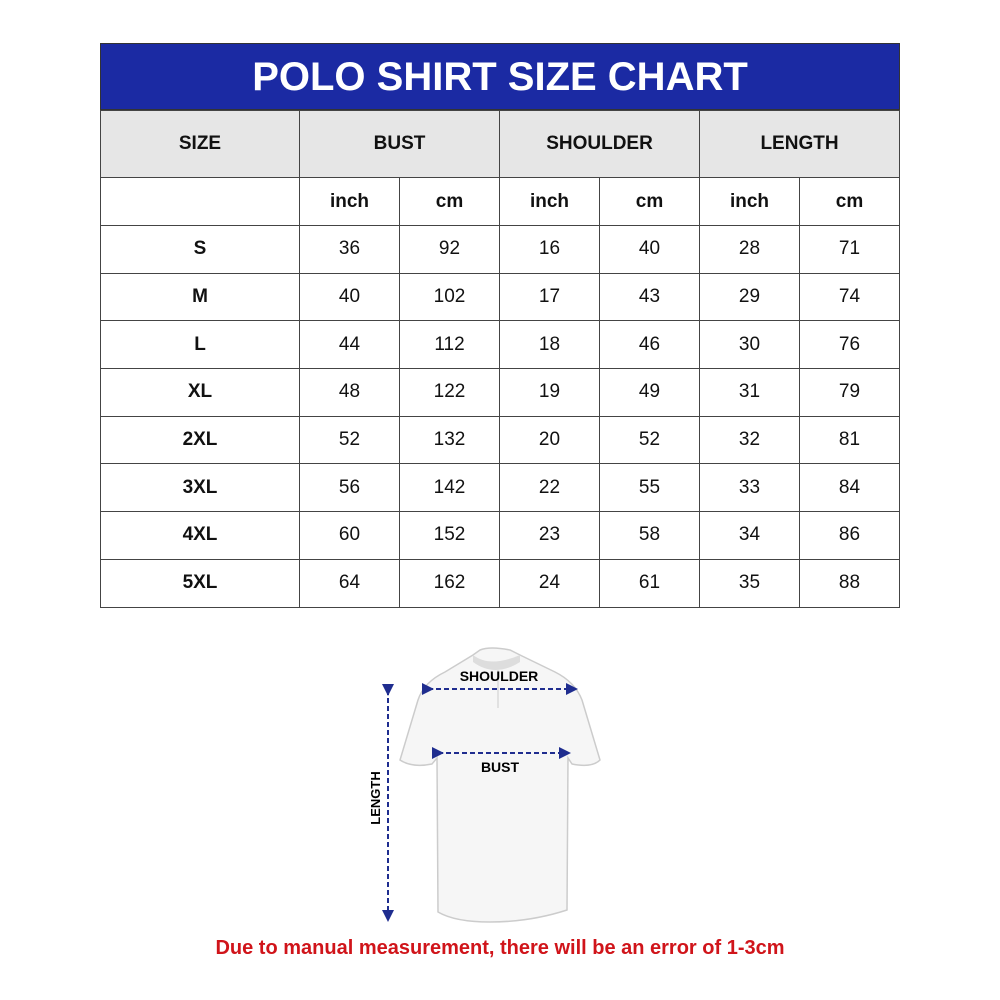 Image resolution: width=1000 pixels, height=1000 pixels. Describe the element at coordinates (849, 297) in the screenshot. I see `value-cell: 74` at that location.